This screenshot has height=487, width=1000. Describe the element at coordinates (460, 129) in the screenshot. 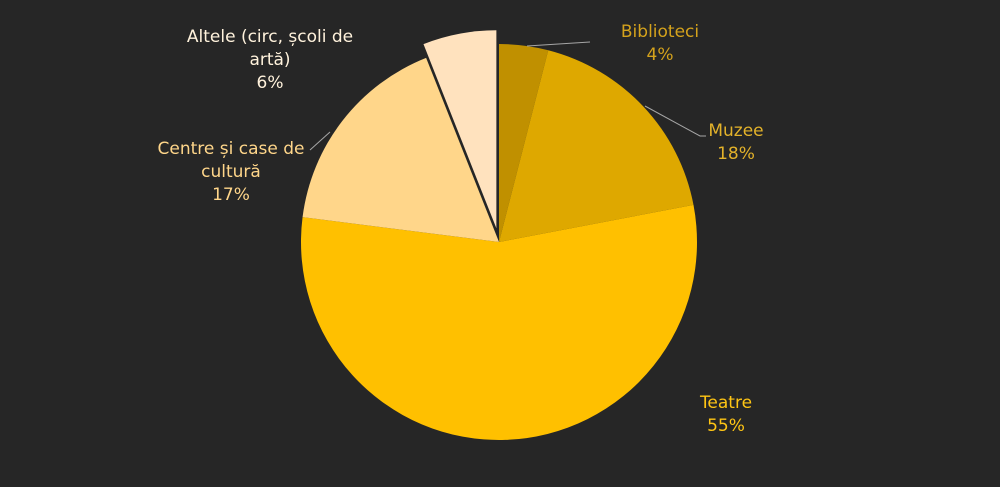

I see `pie-slice-altele-circ-scoli-de-arta` at that location.